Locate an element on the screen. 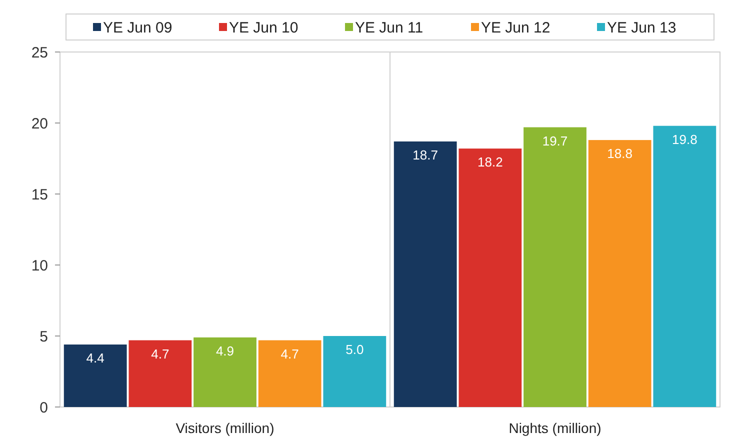  y-tick-label: 0 is located at coordinates (44, 407).